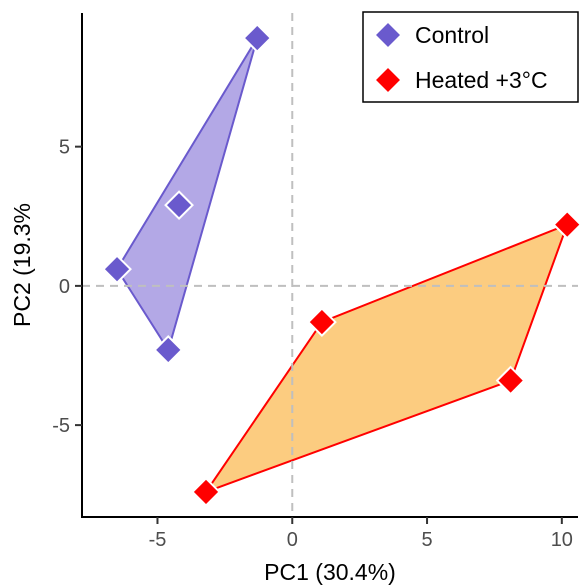 The height and width of the screenshot is (587, 582). Describe the element at coordinates (22, 265) in the screenshot. I see `y-axis-title: PC2 (19.3%` at that location.